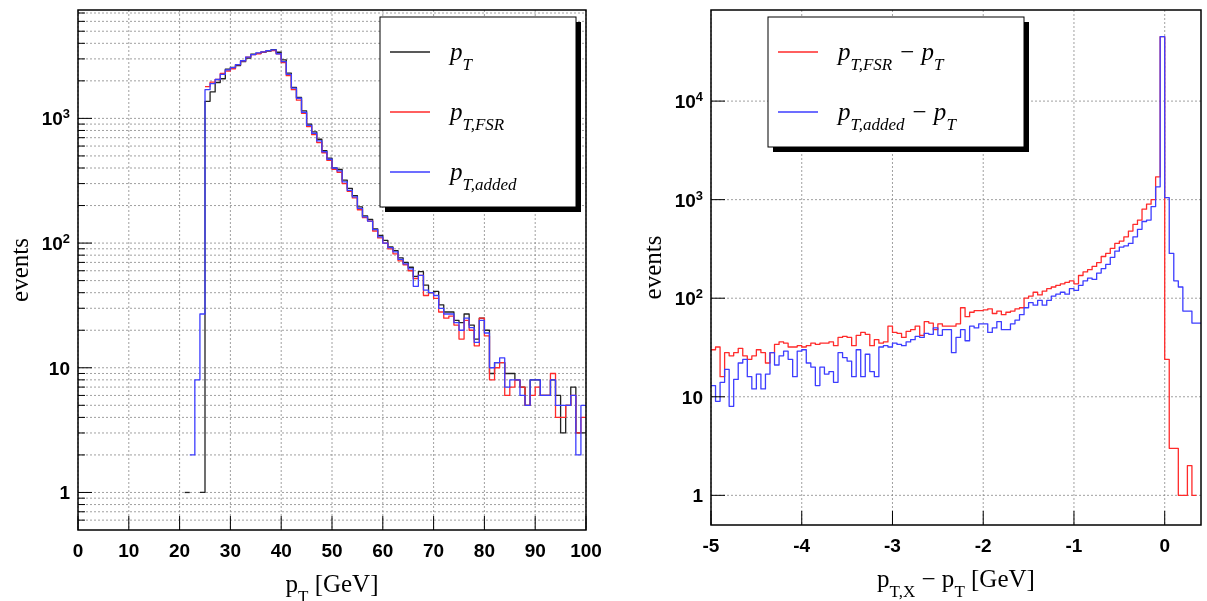 This screenshot has width=1207, height=601. Describe the element at coordinates (484, 550) in the screenshot. I see `x-tick-label: 80` at that location.